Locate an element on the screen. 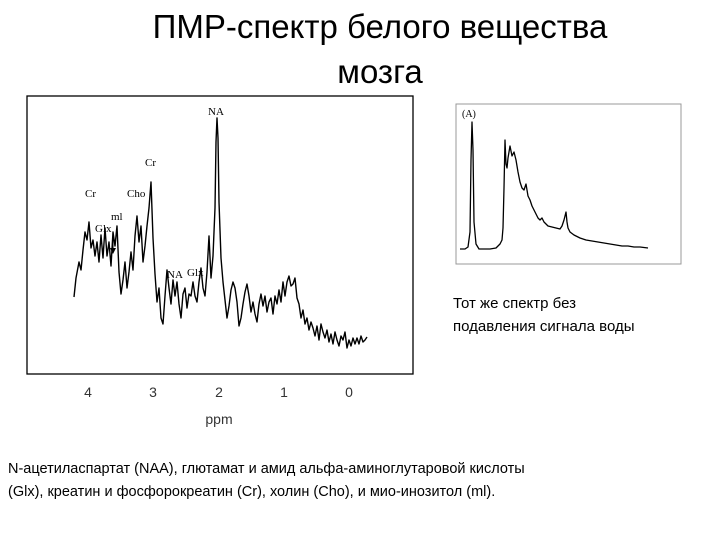  title-line-2: мозга is located at coordinates (380, 71).